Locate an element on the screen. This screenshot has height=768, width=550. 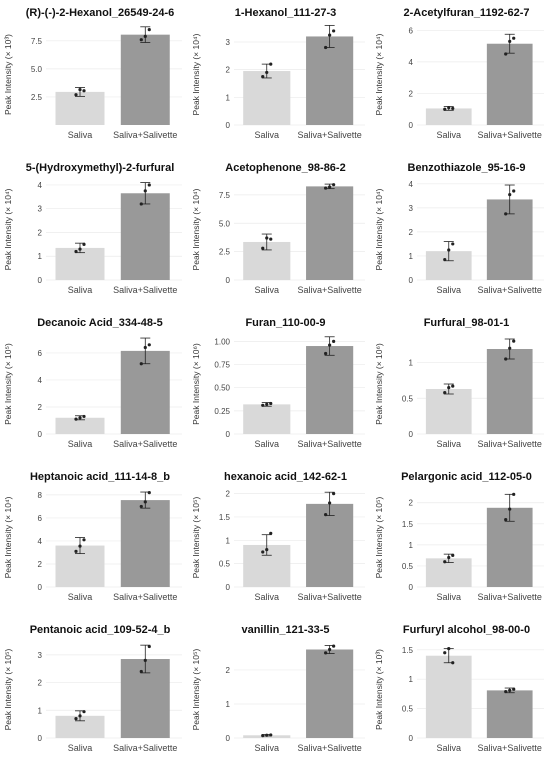
y-tick-label: 6 is located at coordinates (411, 30).